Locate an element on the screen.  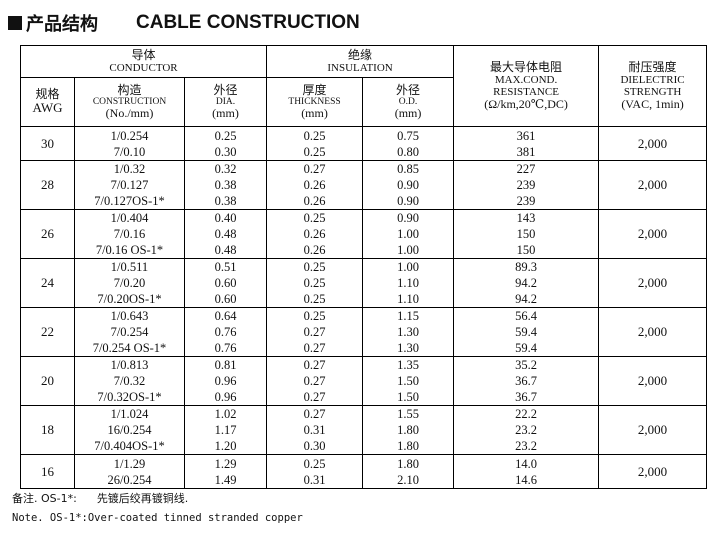
resistance-value: 59.4 is located at coordinates (526, 332).